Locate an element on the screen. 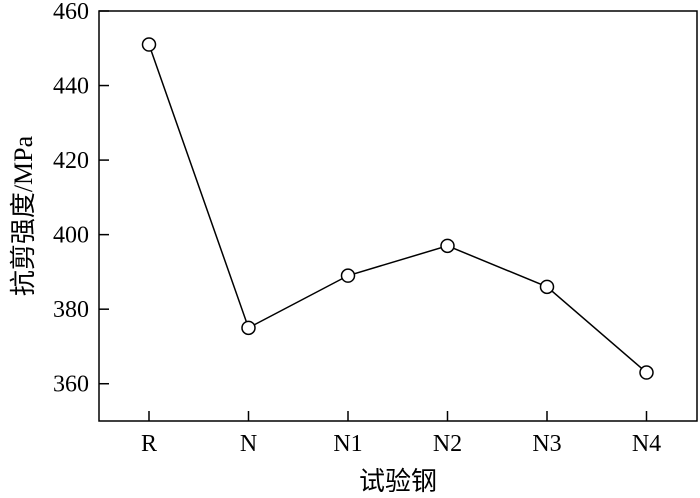 This screenshot has width=700, height=498. x-tick-label: N is located at coordinates (248, 444).